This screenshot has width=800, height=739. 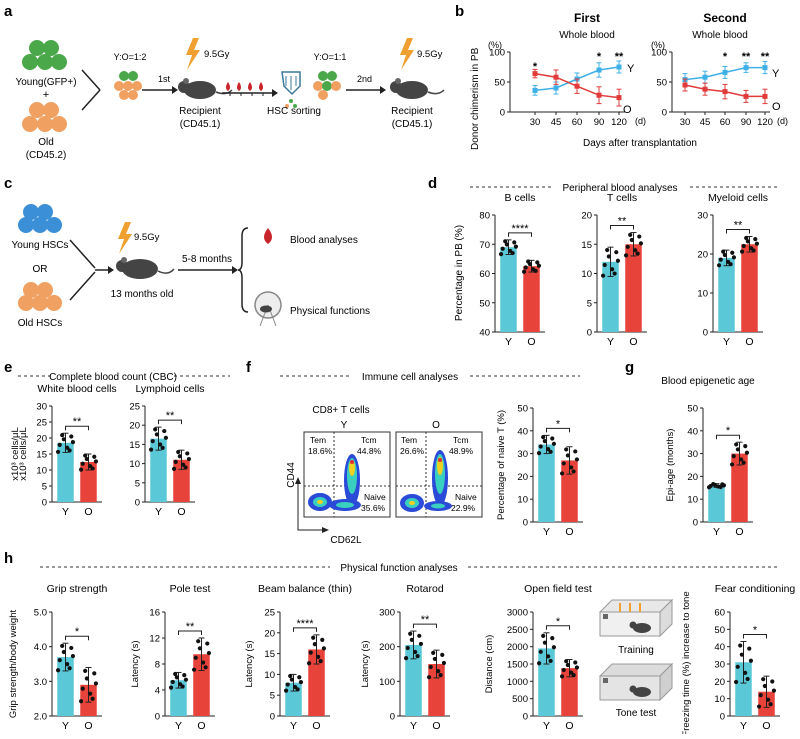 I want to click on y-tick-label: 2500, so click(x=517, y=630).